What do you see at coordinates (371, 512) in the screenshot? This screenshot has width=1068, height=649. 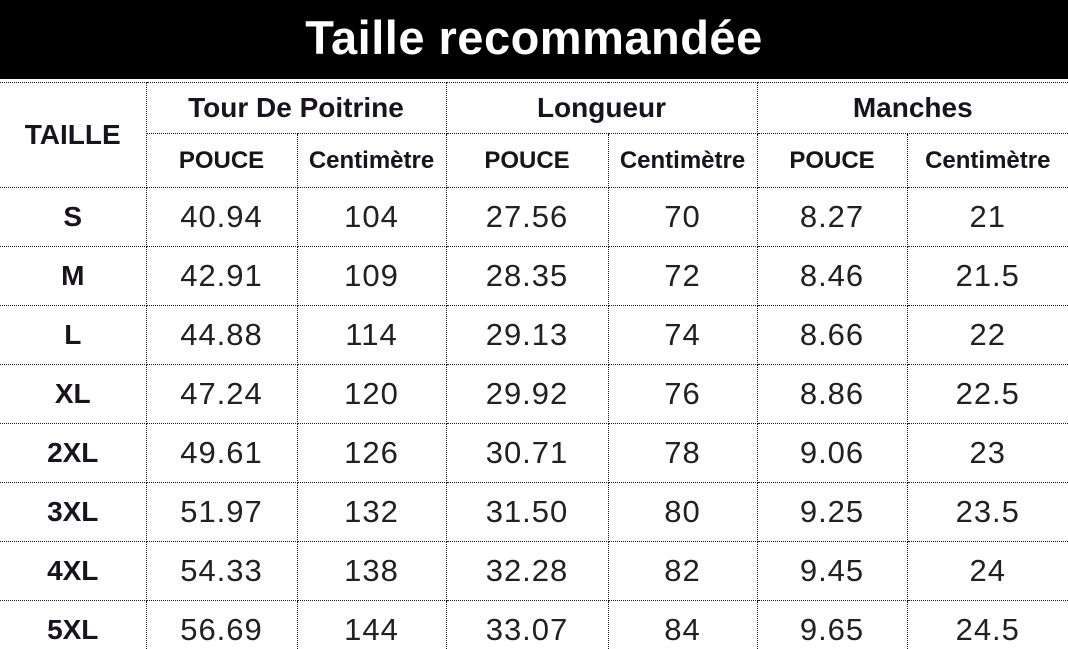 I see `value-cell: 132` at bounding box center [371, 512].